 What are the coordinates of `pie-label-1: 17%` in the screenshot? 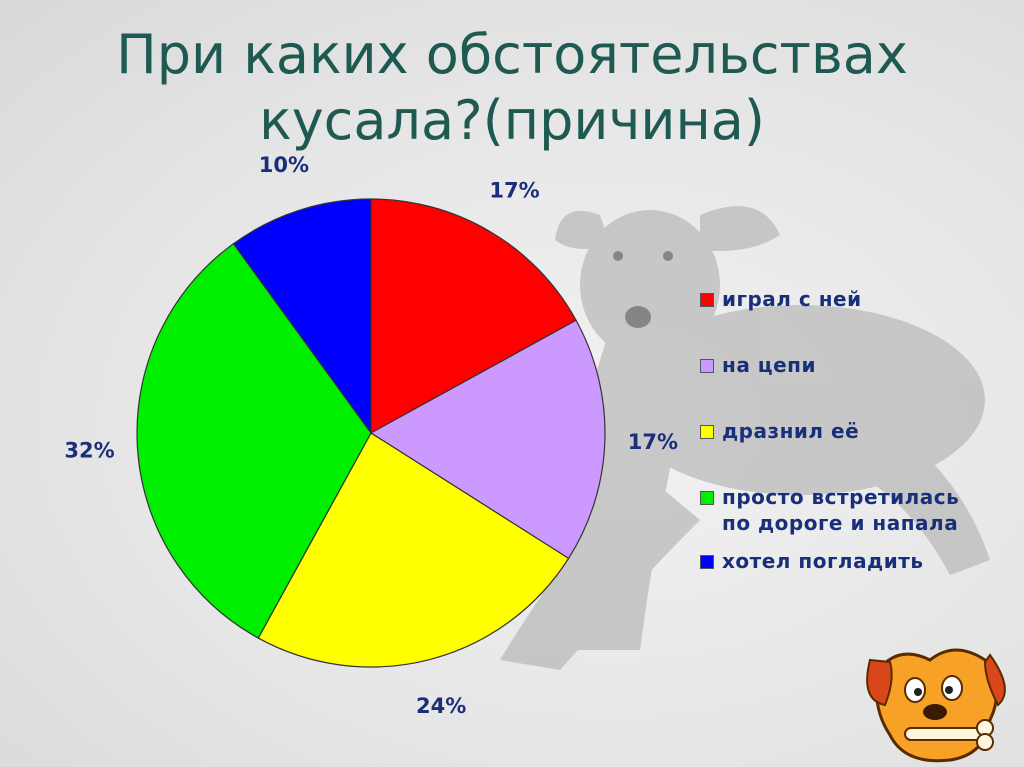 It's located at (514, 190).